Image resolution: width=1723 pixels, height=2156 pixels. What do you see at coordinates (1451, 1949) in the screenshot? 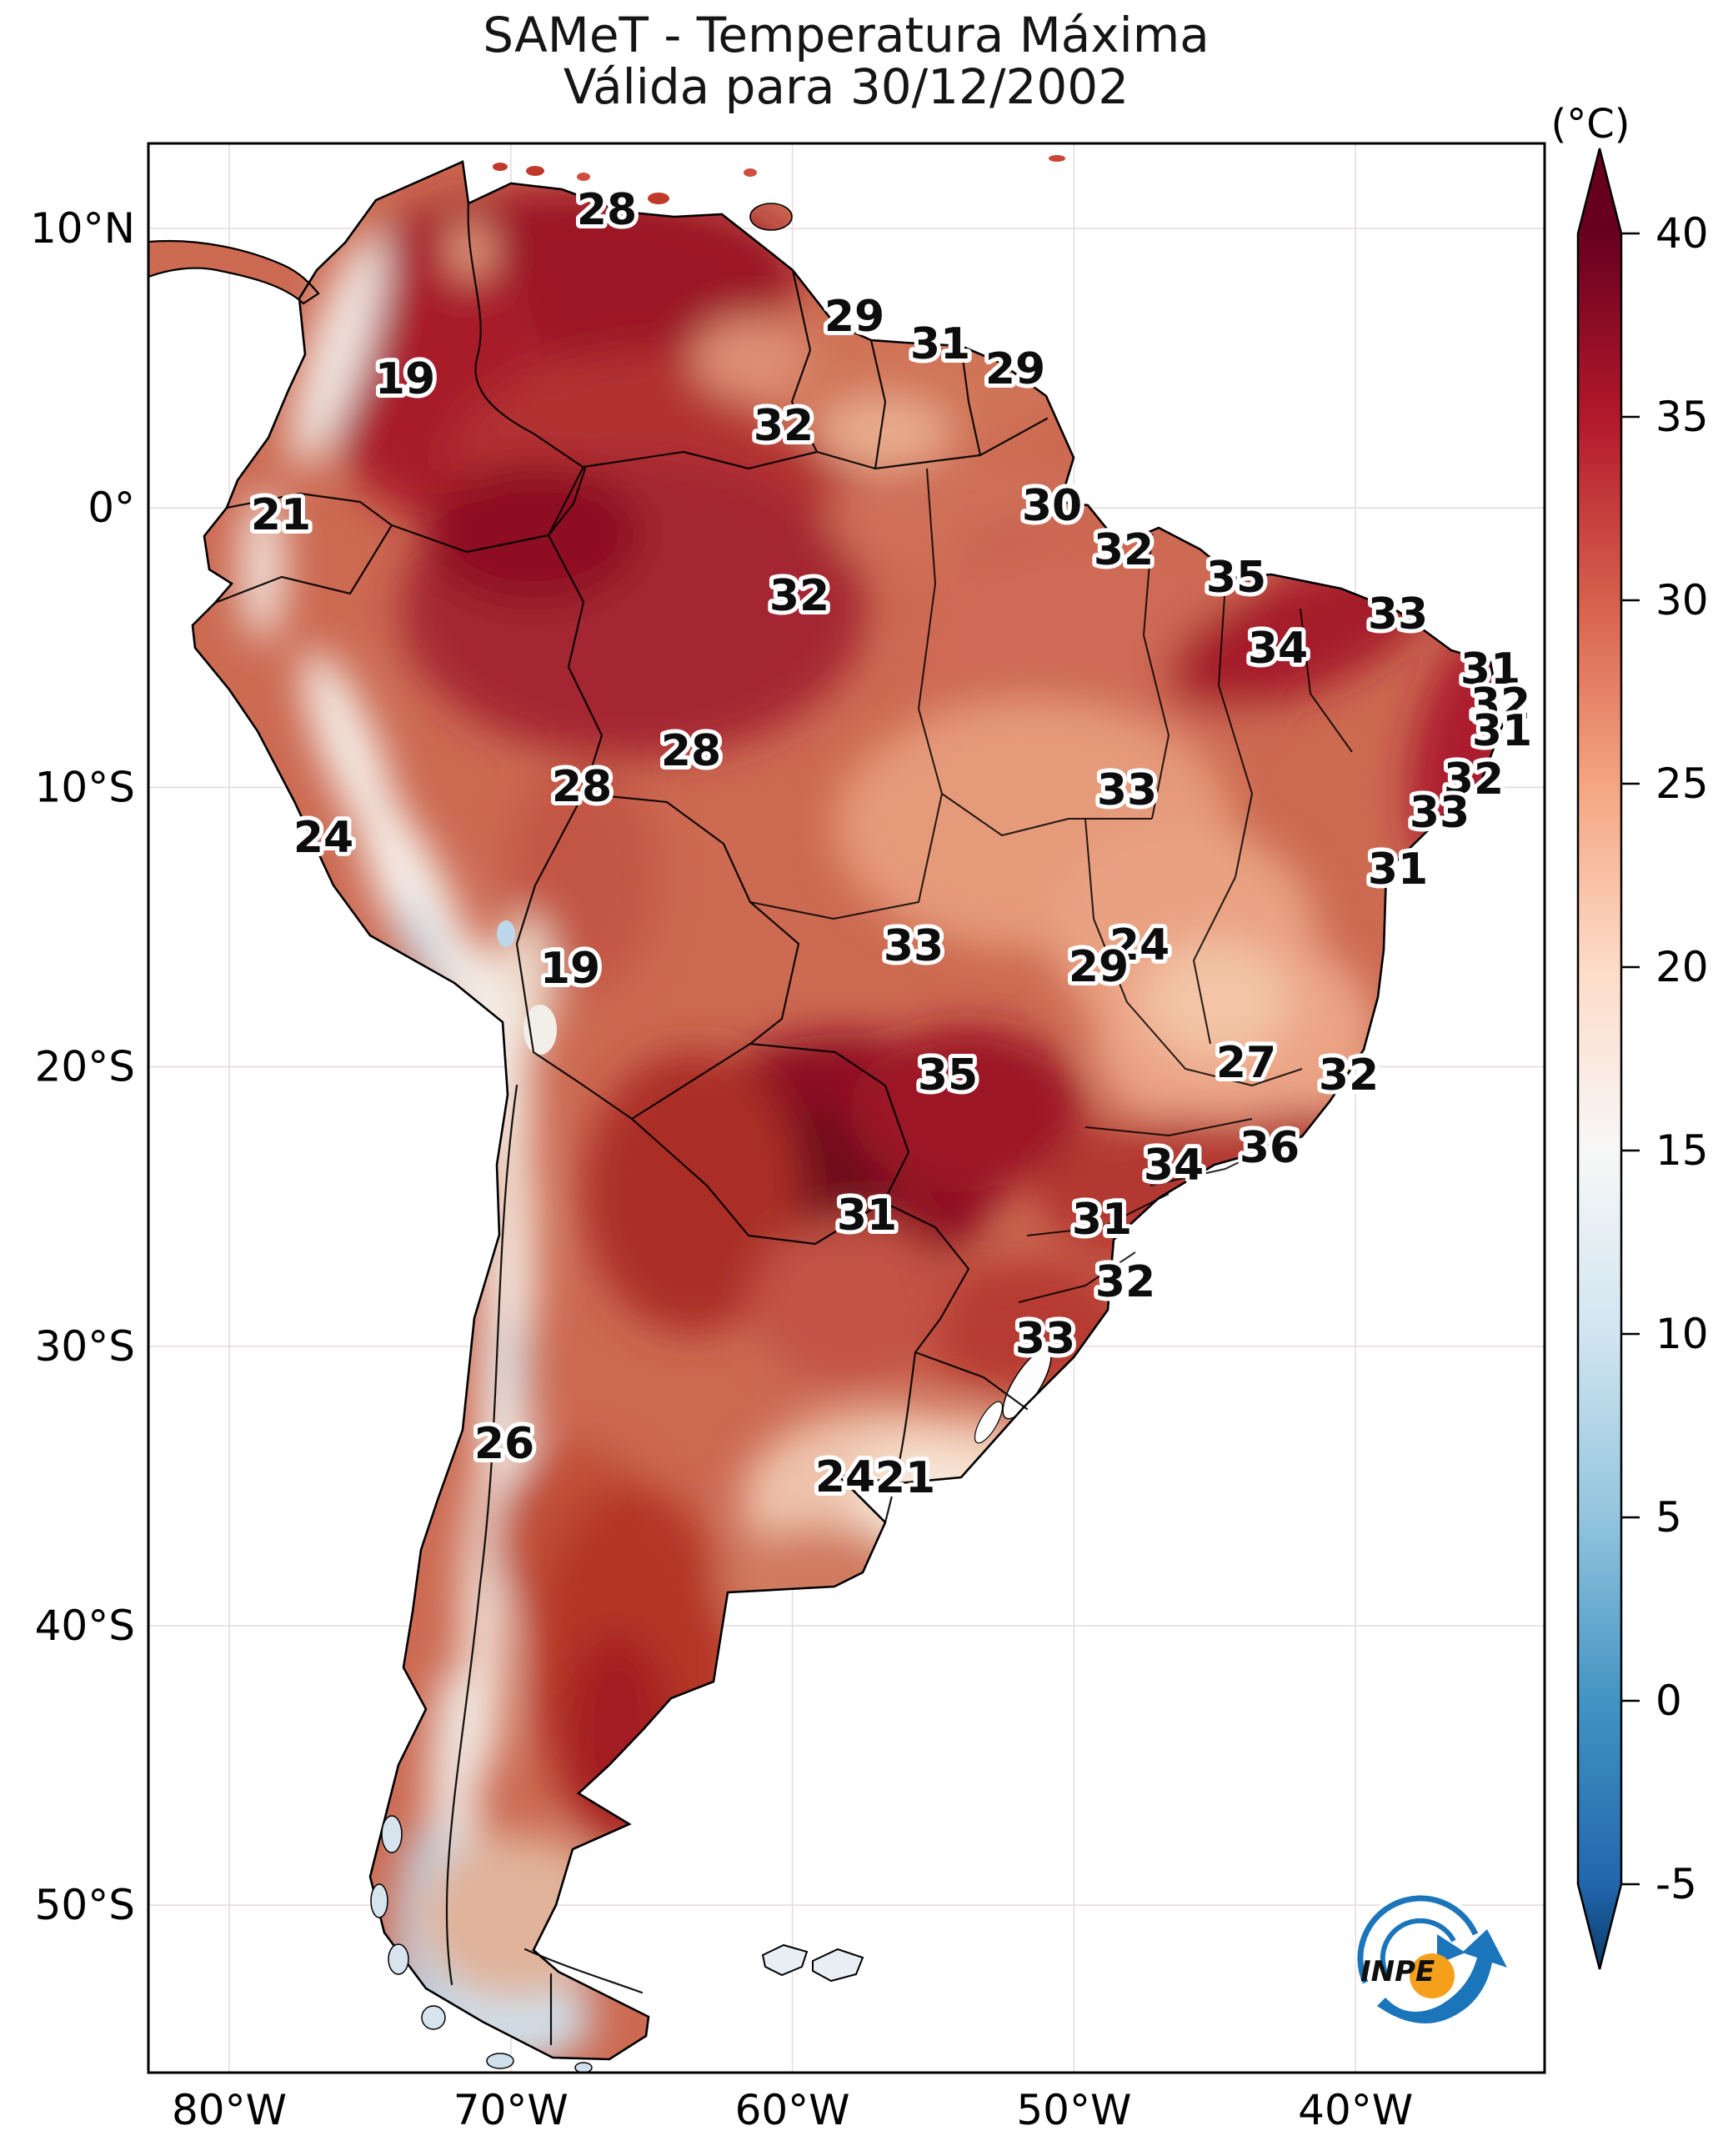
I see `logo-swirl-arrowhead` at bounding box center [1451, 1949].